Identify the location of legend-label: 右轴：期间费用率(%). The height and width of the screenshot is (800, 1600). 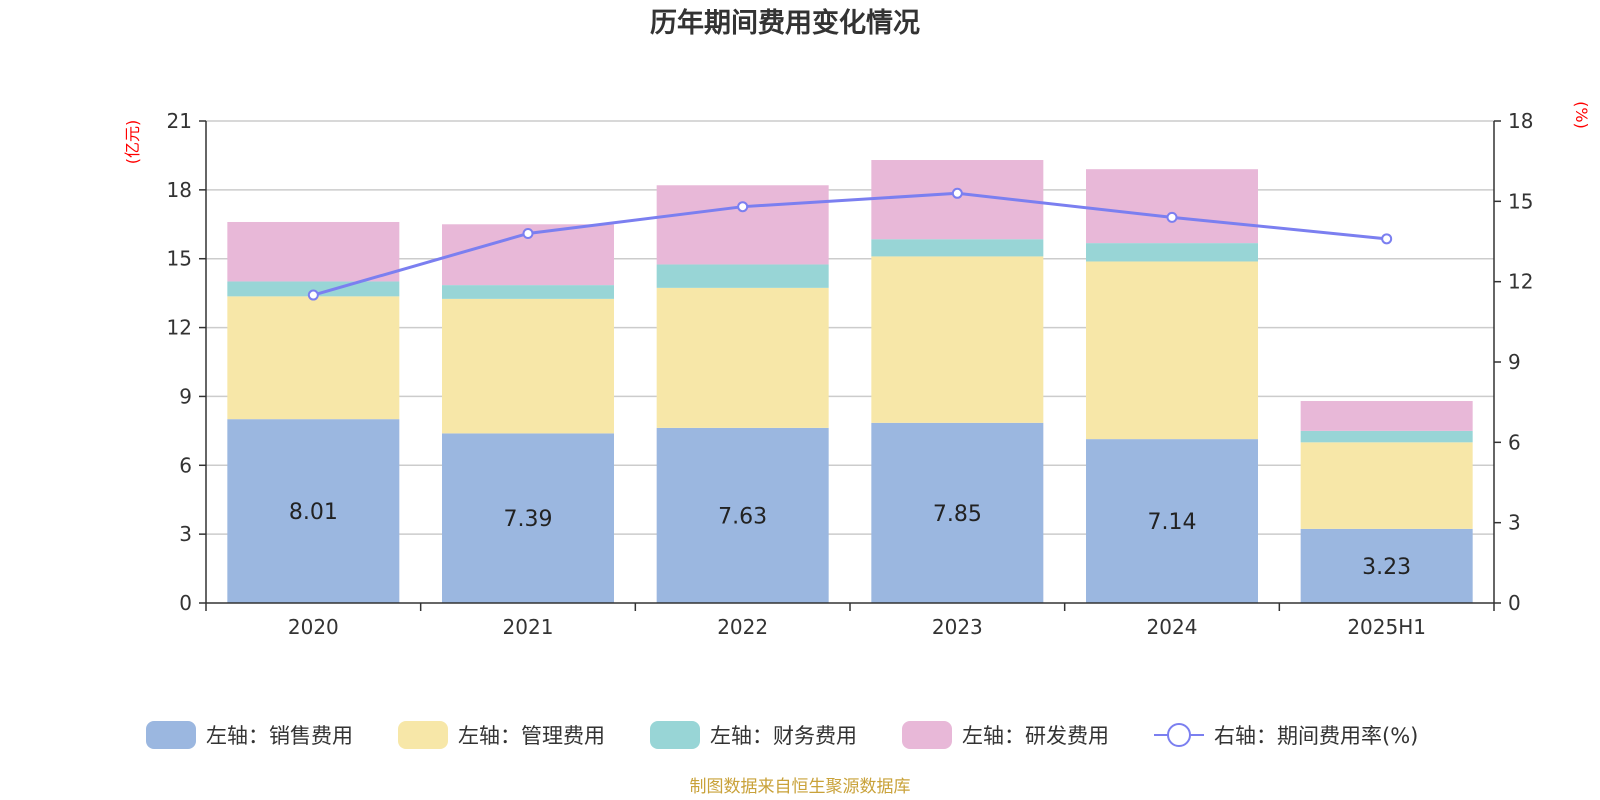
(1316, 736).